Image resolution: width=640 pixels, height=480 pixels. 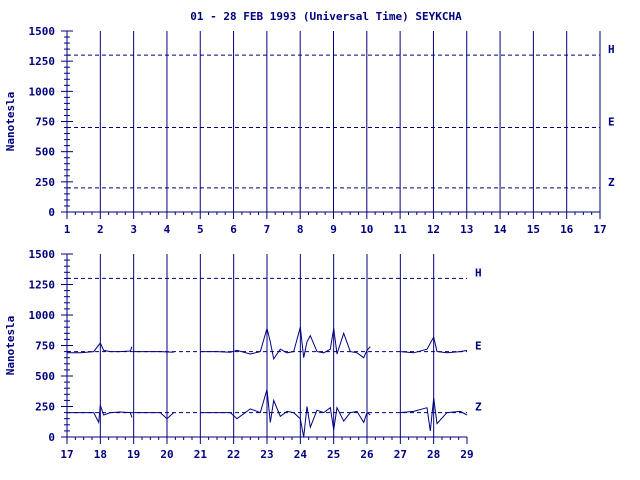 I want to click on x-tick-label: 2, so click(x=100, y=229).